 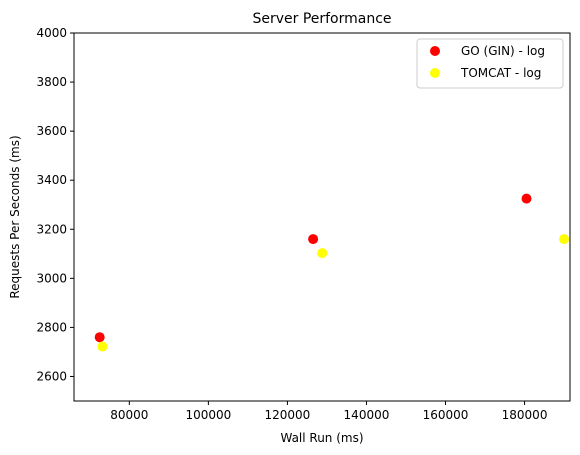 What do you see at coordinates (51, 131) in the screenshot?
I see `y-tick-label: 3600` at bounding box center [51, 131].